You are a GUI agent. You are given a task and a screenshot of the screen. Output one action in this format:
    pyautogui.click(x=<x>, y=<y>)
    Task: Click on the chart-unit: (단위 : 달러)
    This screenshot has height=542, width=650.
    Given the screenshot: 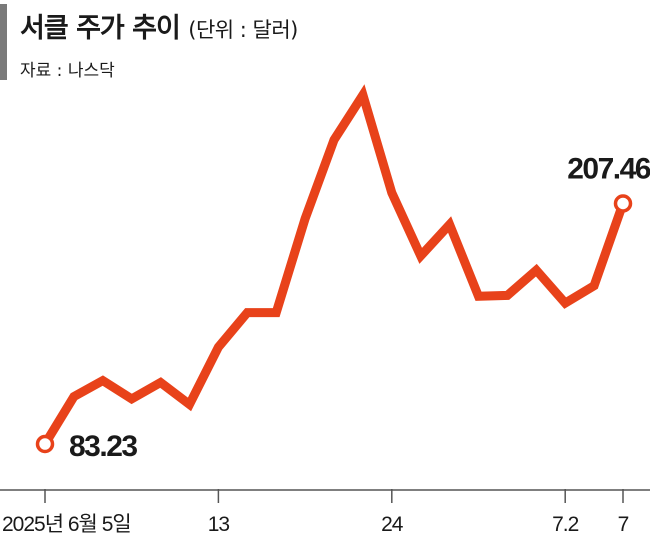 What is the action you would take?
    pyautogui.click(x=243, y=30)
    